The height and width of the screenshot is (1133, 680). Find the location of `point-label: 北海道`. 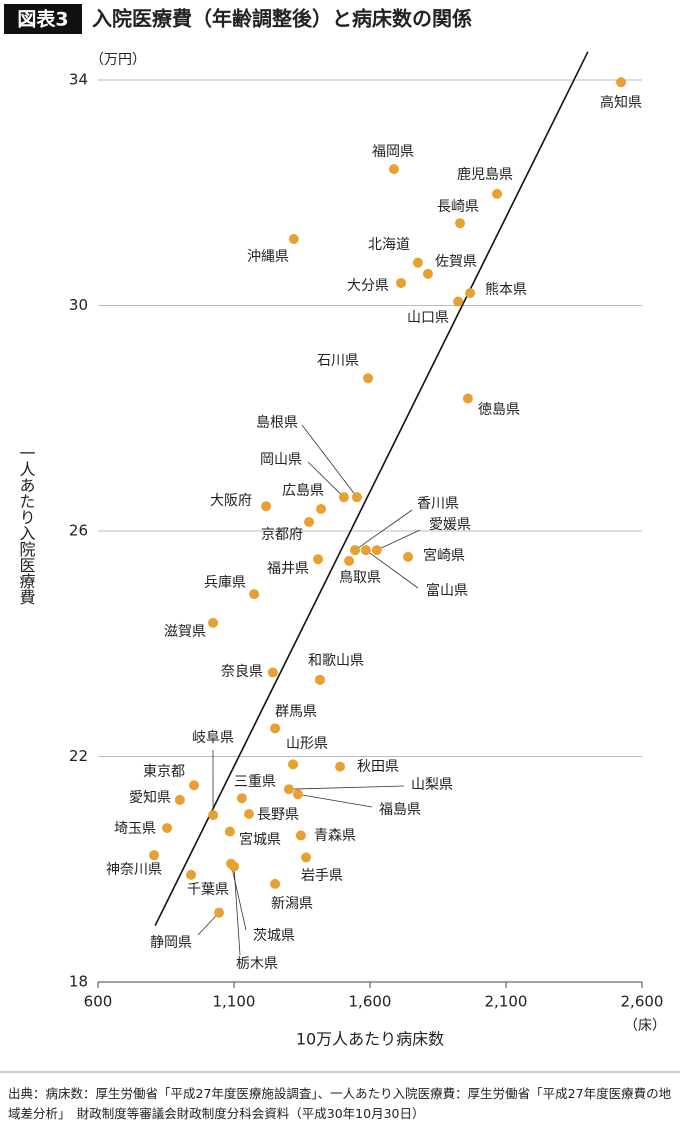

point-label: 北海道 is located at coordinates (389, 245).